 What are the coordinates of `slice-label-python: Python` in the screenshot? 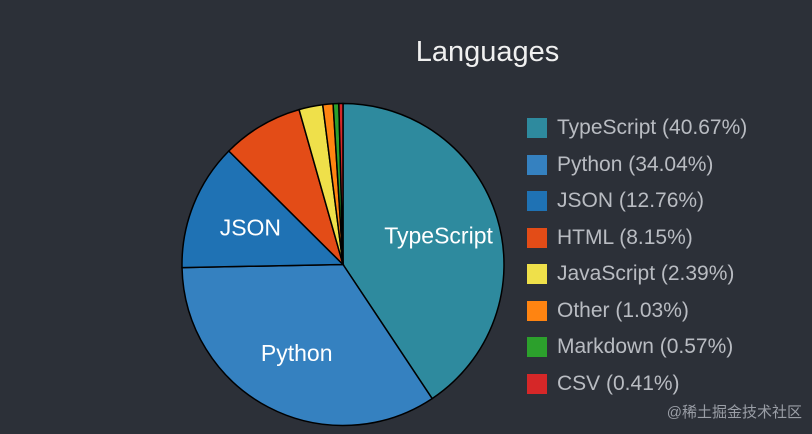 It's located at (297, 353).